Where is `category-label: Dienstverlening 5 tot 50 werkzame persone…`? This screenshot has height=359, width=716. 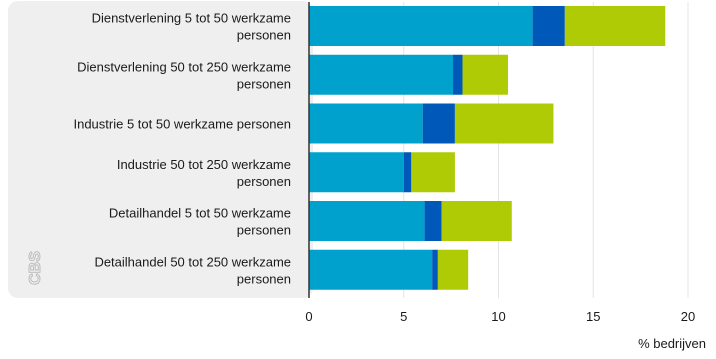
category-label: Dienstverlening 5 tot 50 werkzame persone… is located at coordinates (191, 27).